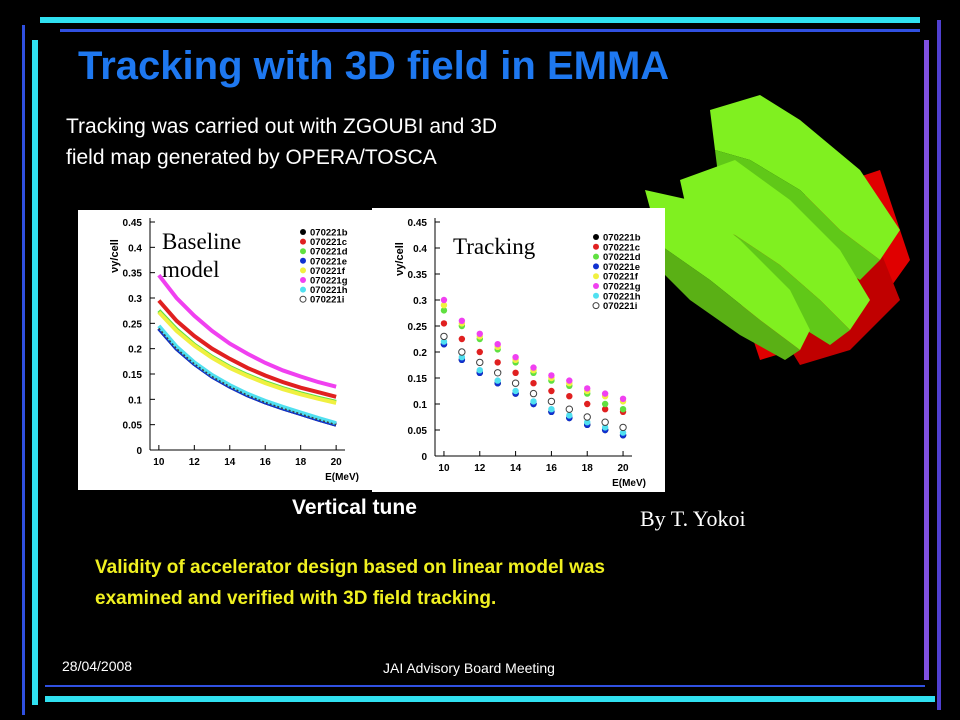 The image size is (960, 720). Describe the element at coordinates (620, 306) in the screenshot. I see `legend-label: 070221i` at that location.